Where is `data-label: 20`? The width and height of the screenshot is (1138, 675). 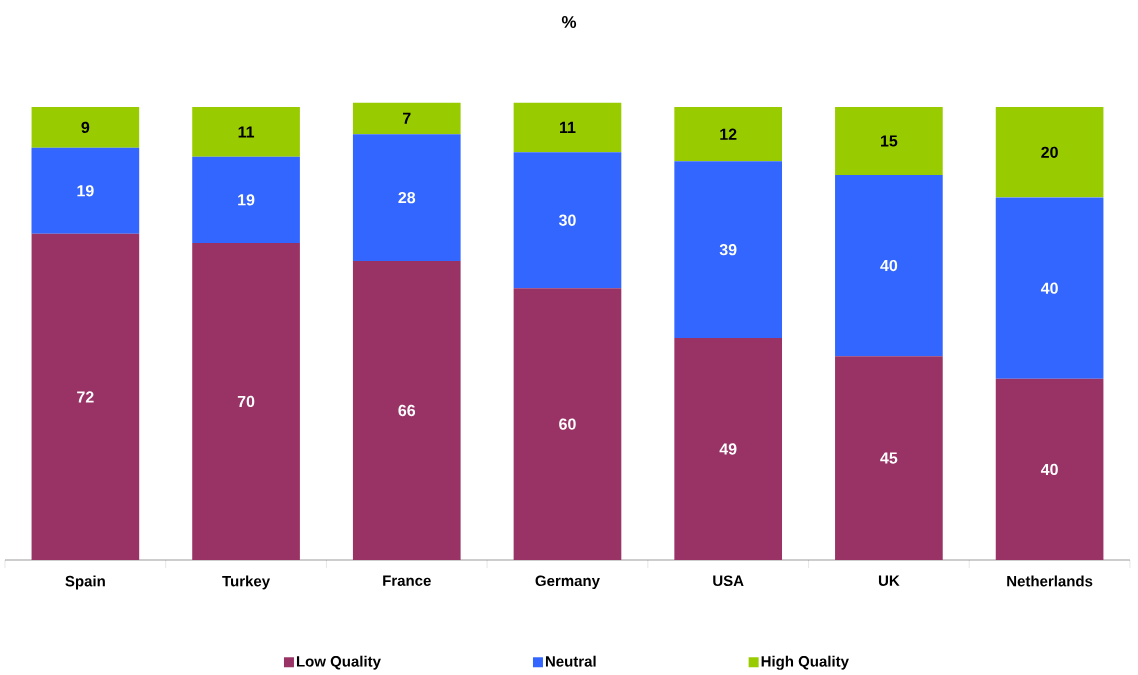
data-label: 20 is located at coordinates (1049, 152).